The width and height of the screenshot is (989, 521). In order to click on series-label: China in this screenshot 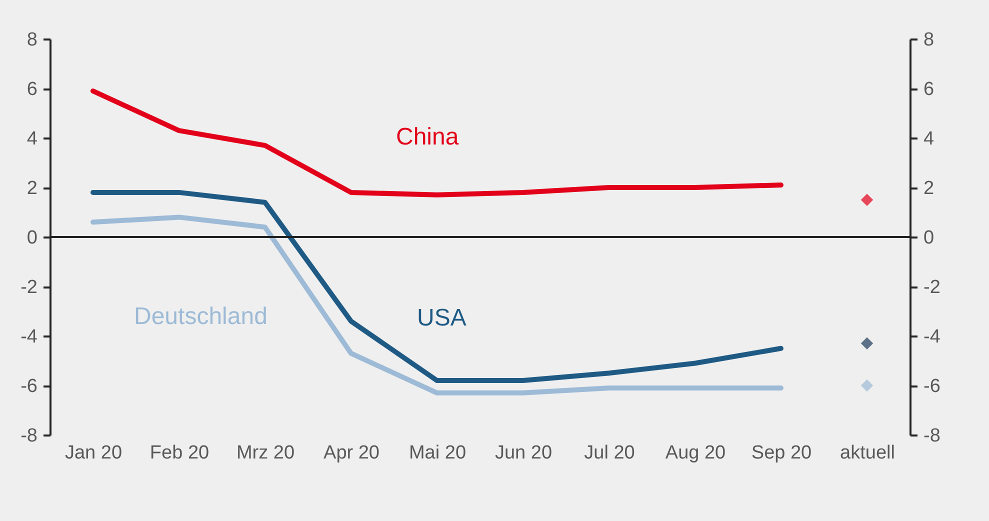, I will do `click(428, 136)`.